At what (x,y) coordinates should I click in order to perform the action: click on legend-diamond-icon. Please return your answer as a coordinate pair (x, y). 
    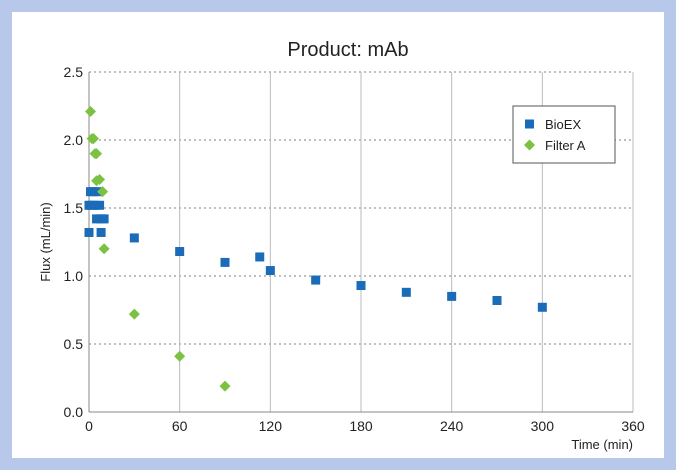
    Looking at the image, I should click on (529, 145).